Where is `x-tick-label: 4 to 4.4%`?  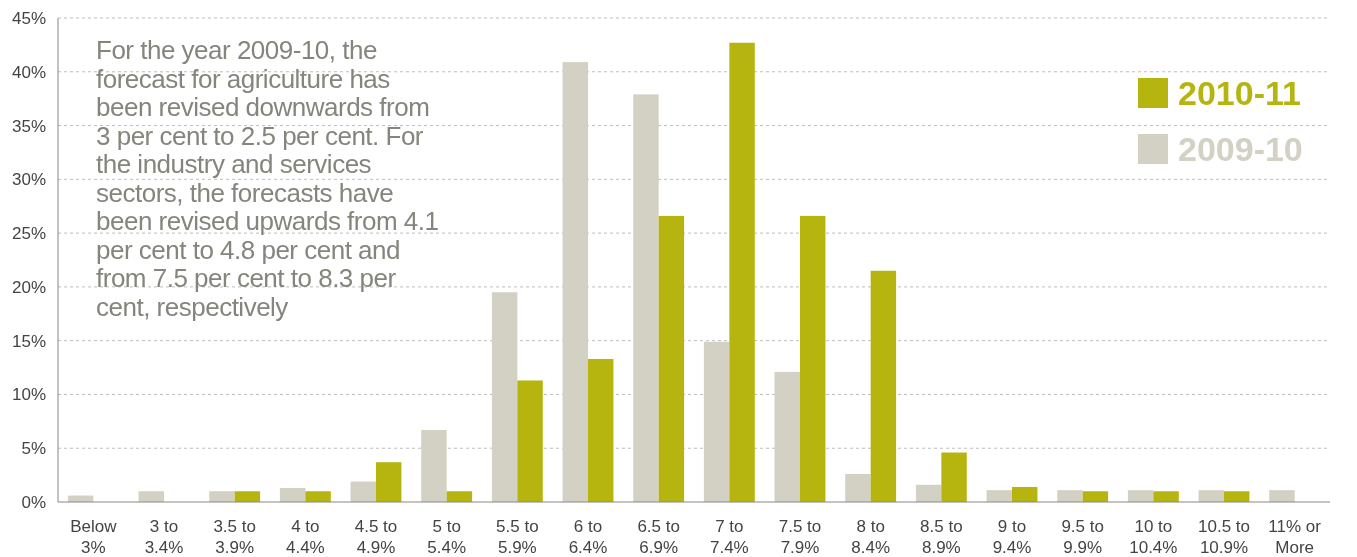 x-tick-label: 4 to 4.4% is located at coordinates (305, 537).